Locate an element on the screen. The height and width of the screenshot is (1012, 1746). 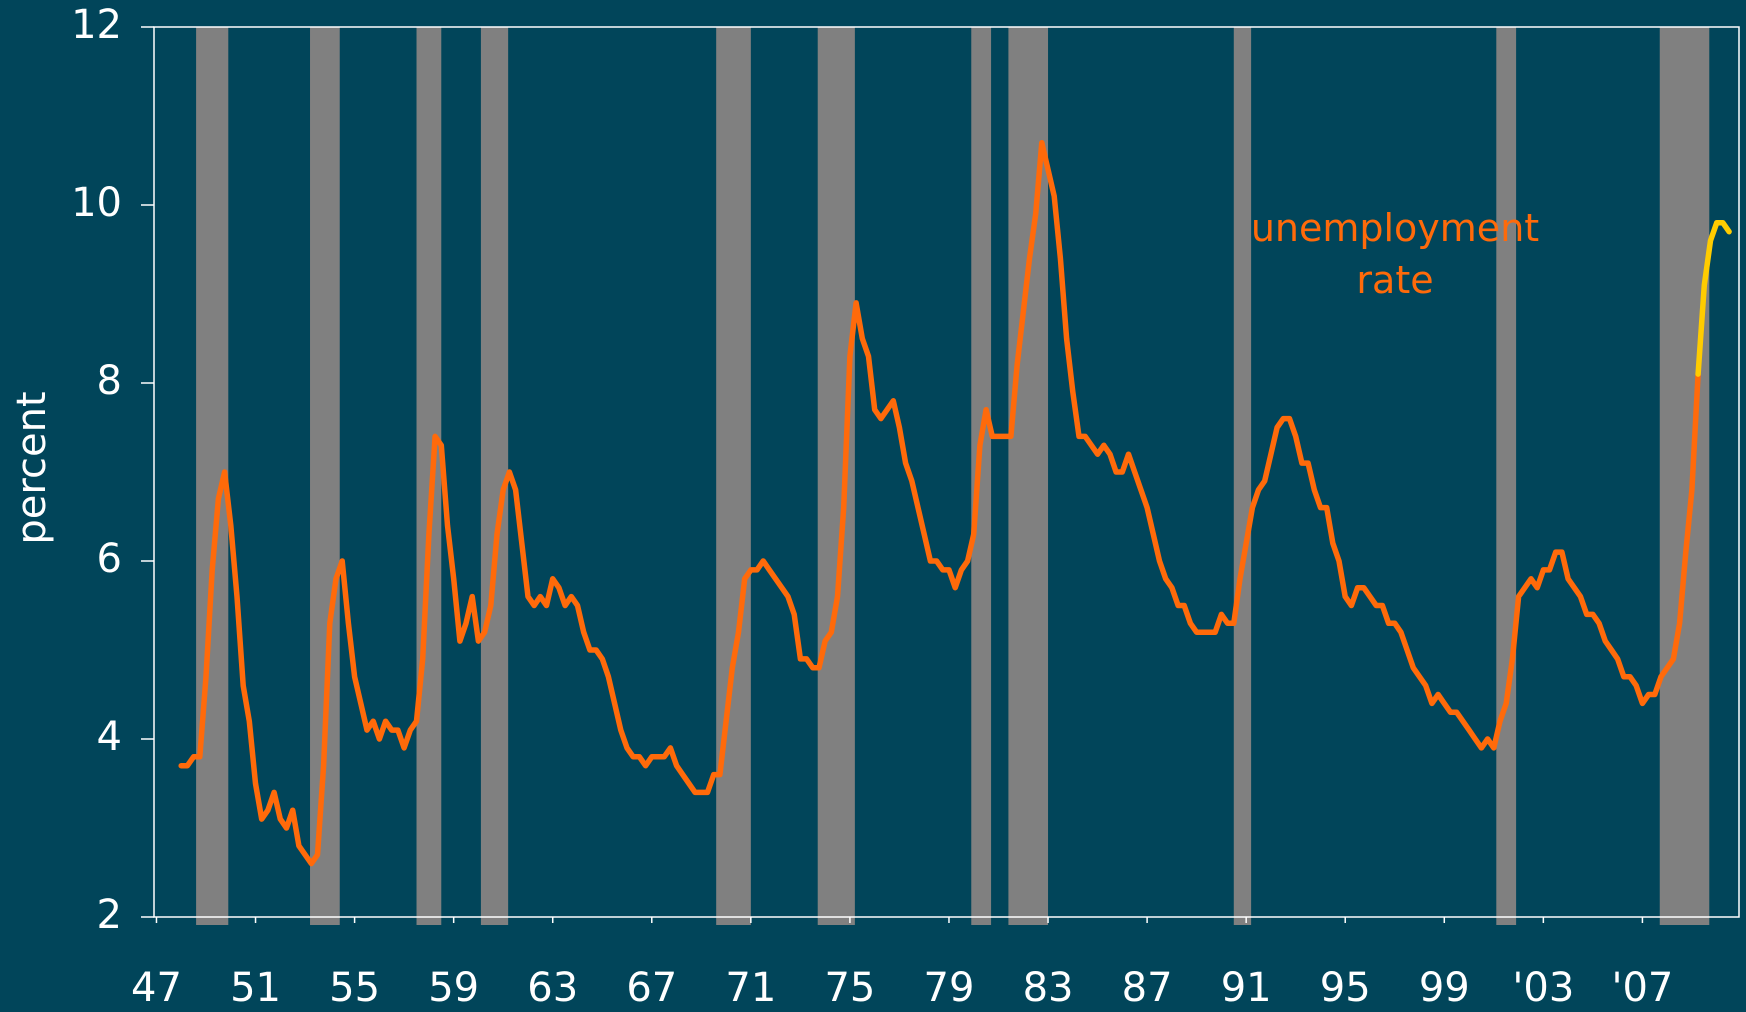
x-tick-label: 47 is located at coordinates (156, 988).